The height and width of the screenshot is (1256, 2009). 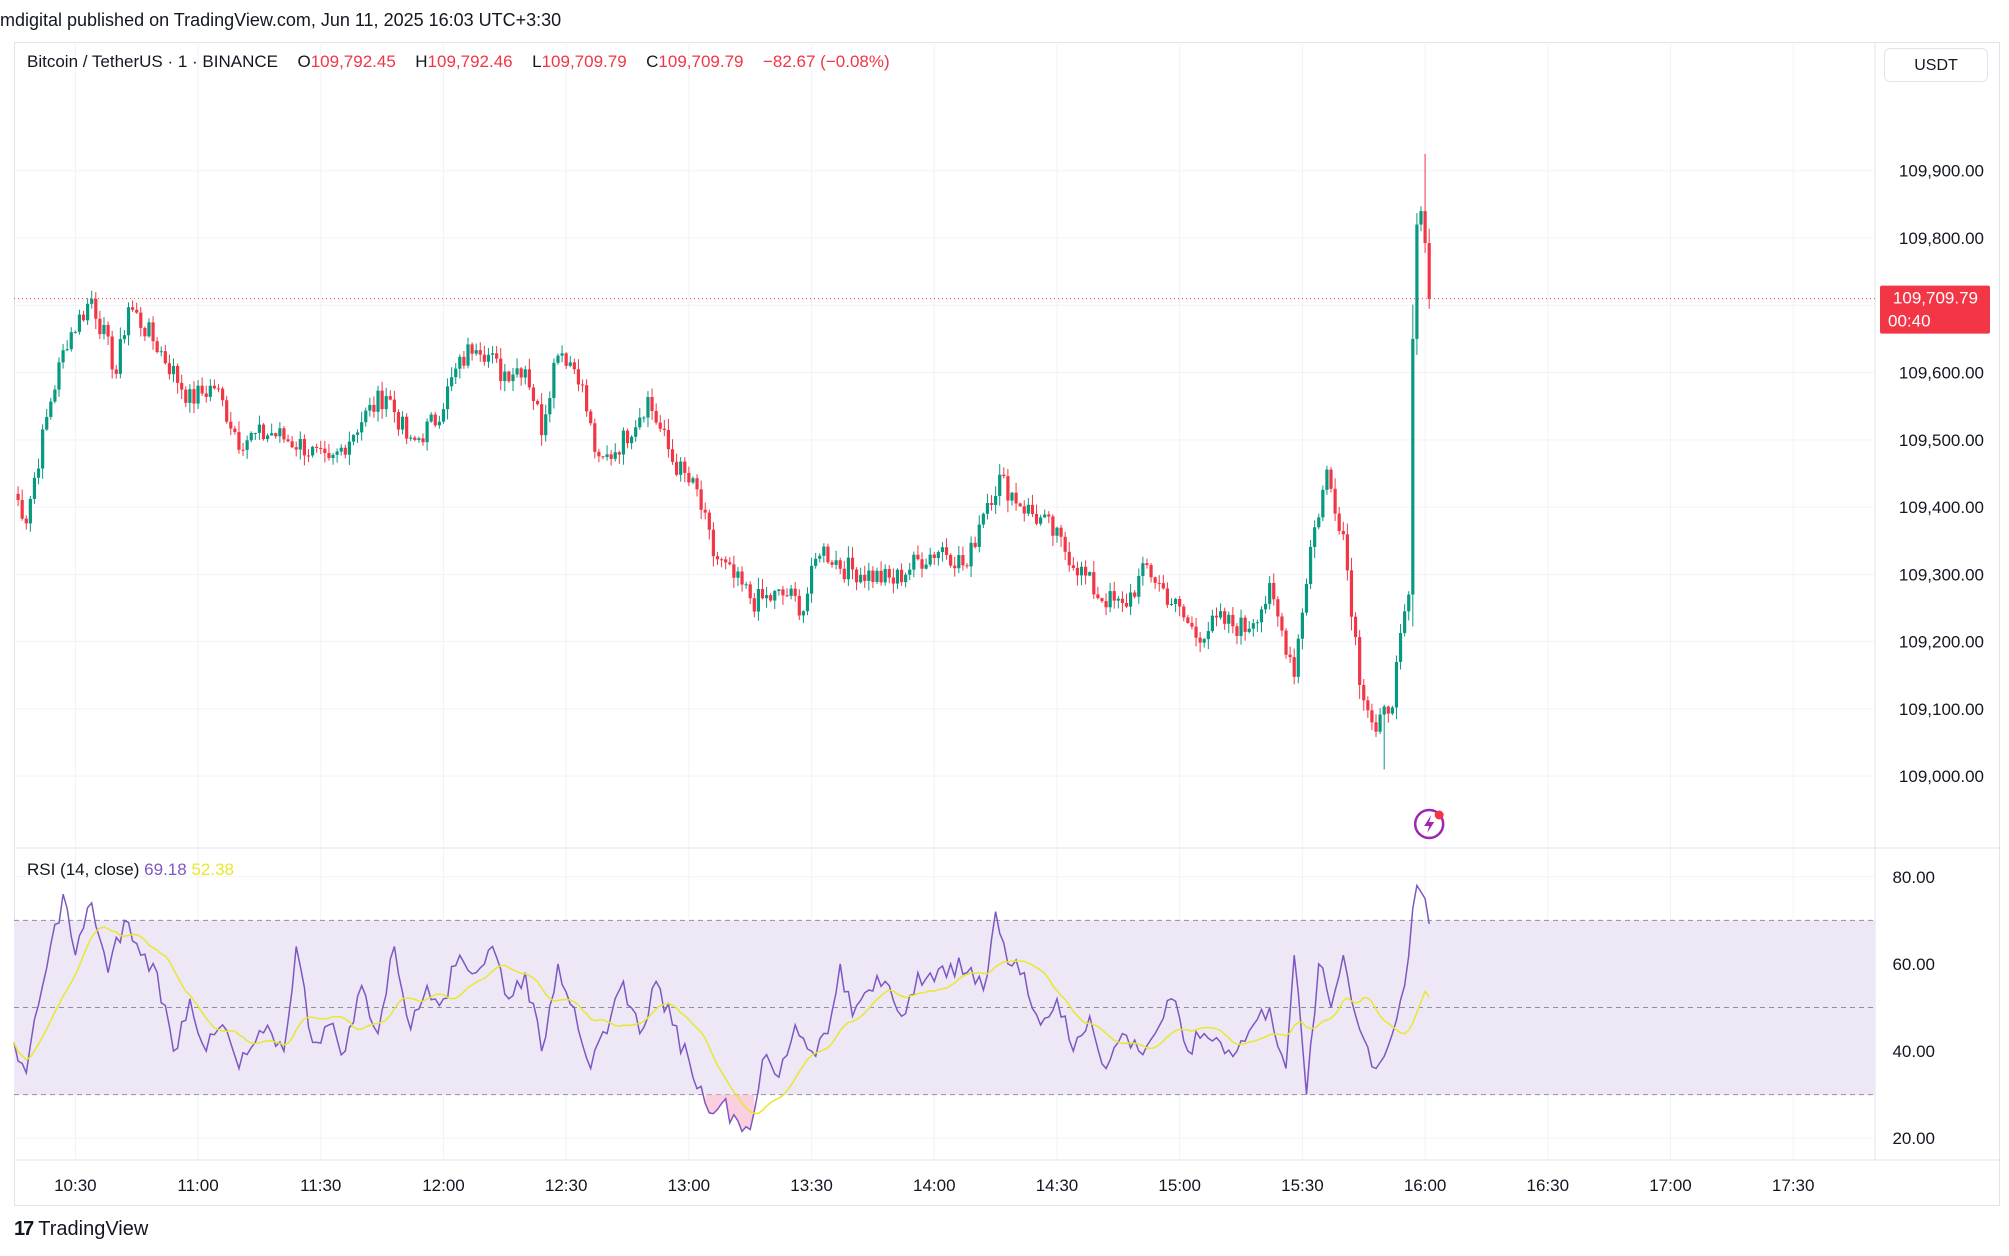 What do you see at coordinates (1935, 298) in the screenshot?
I see `last-price-tag-value: 109,709.79` at bounding box center [1935, 298].